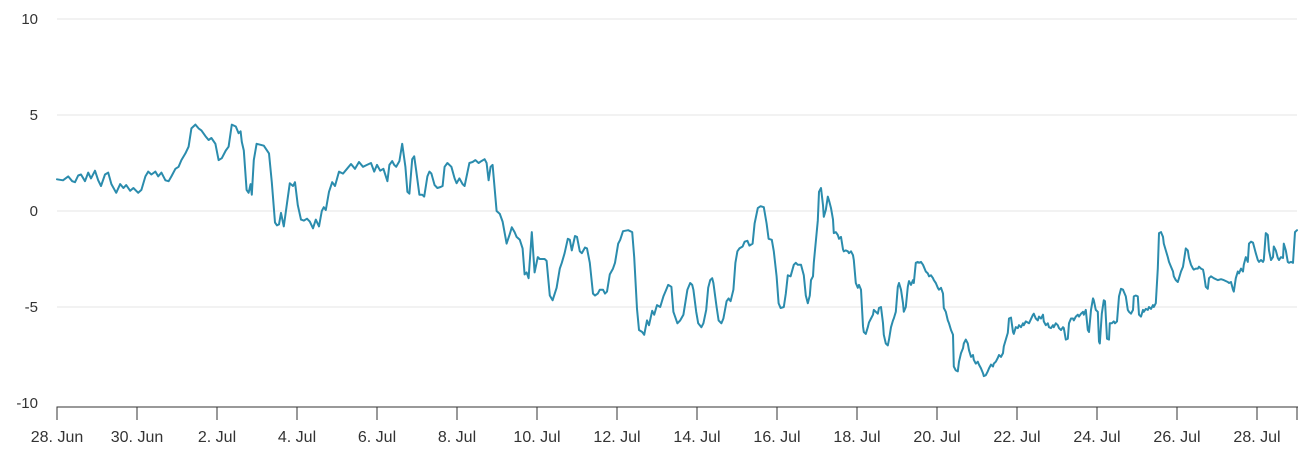  I want to click on x-axis-label-16. Jul: 16. Jul, so click(776, 437).